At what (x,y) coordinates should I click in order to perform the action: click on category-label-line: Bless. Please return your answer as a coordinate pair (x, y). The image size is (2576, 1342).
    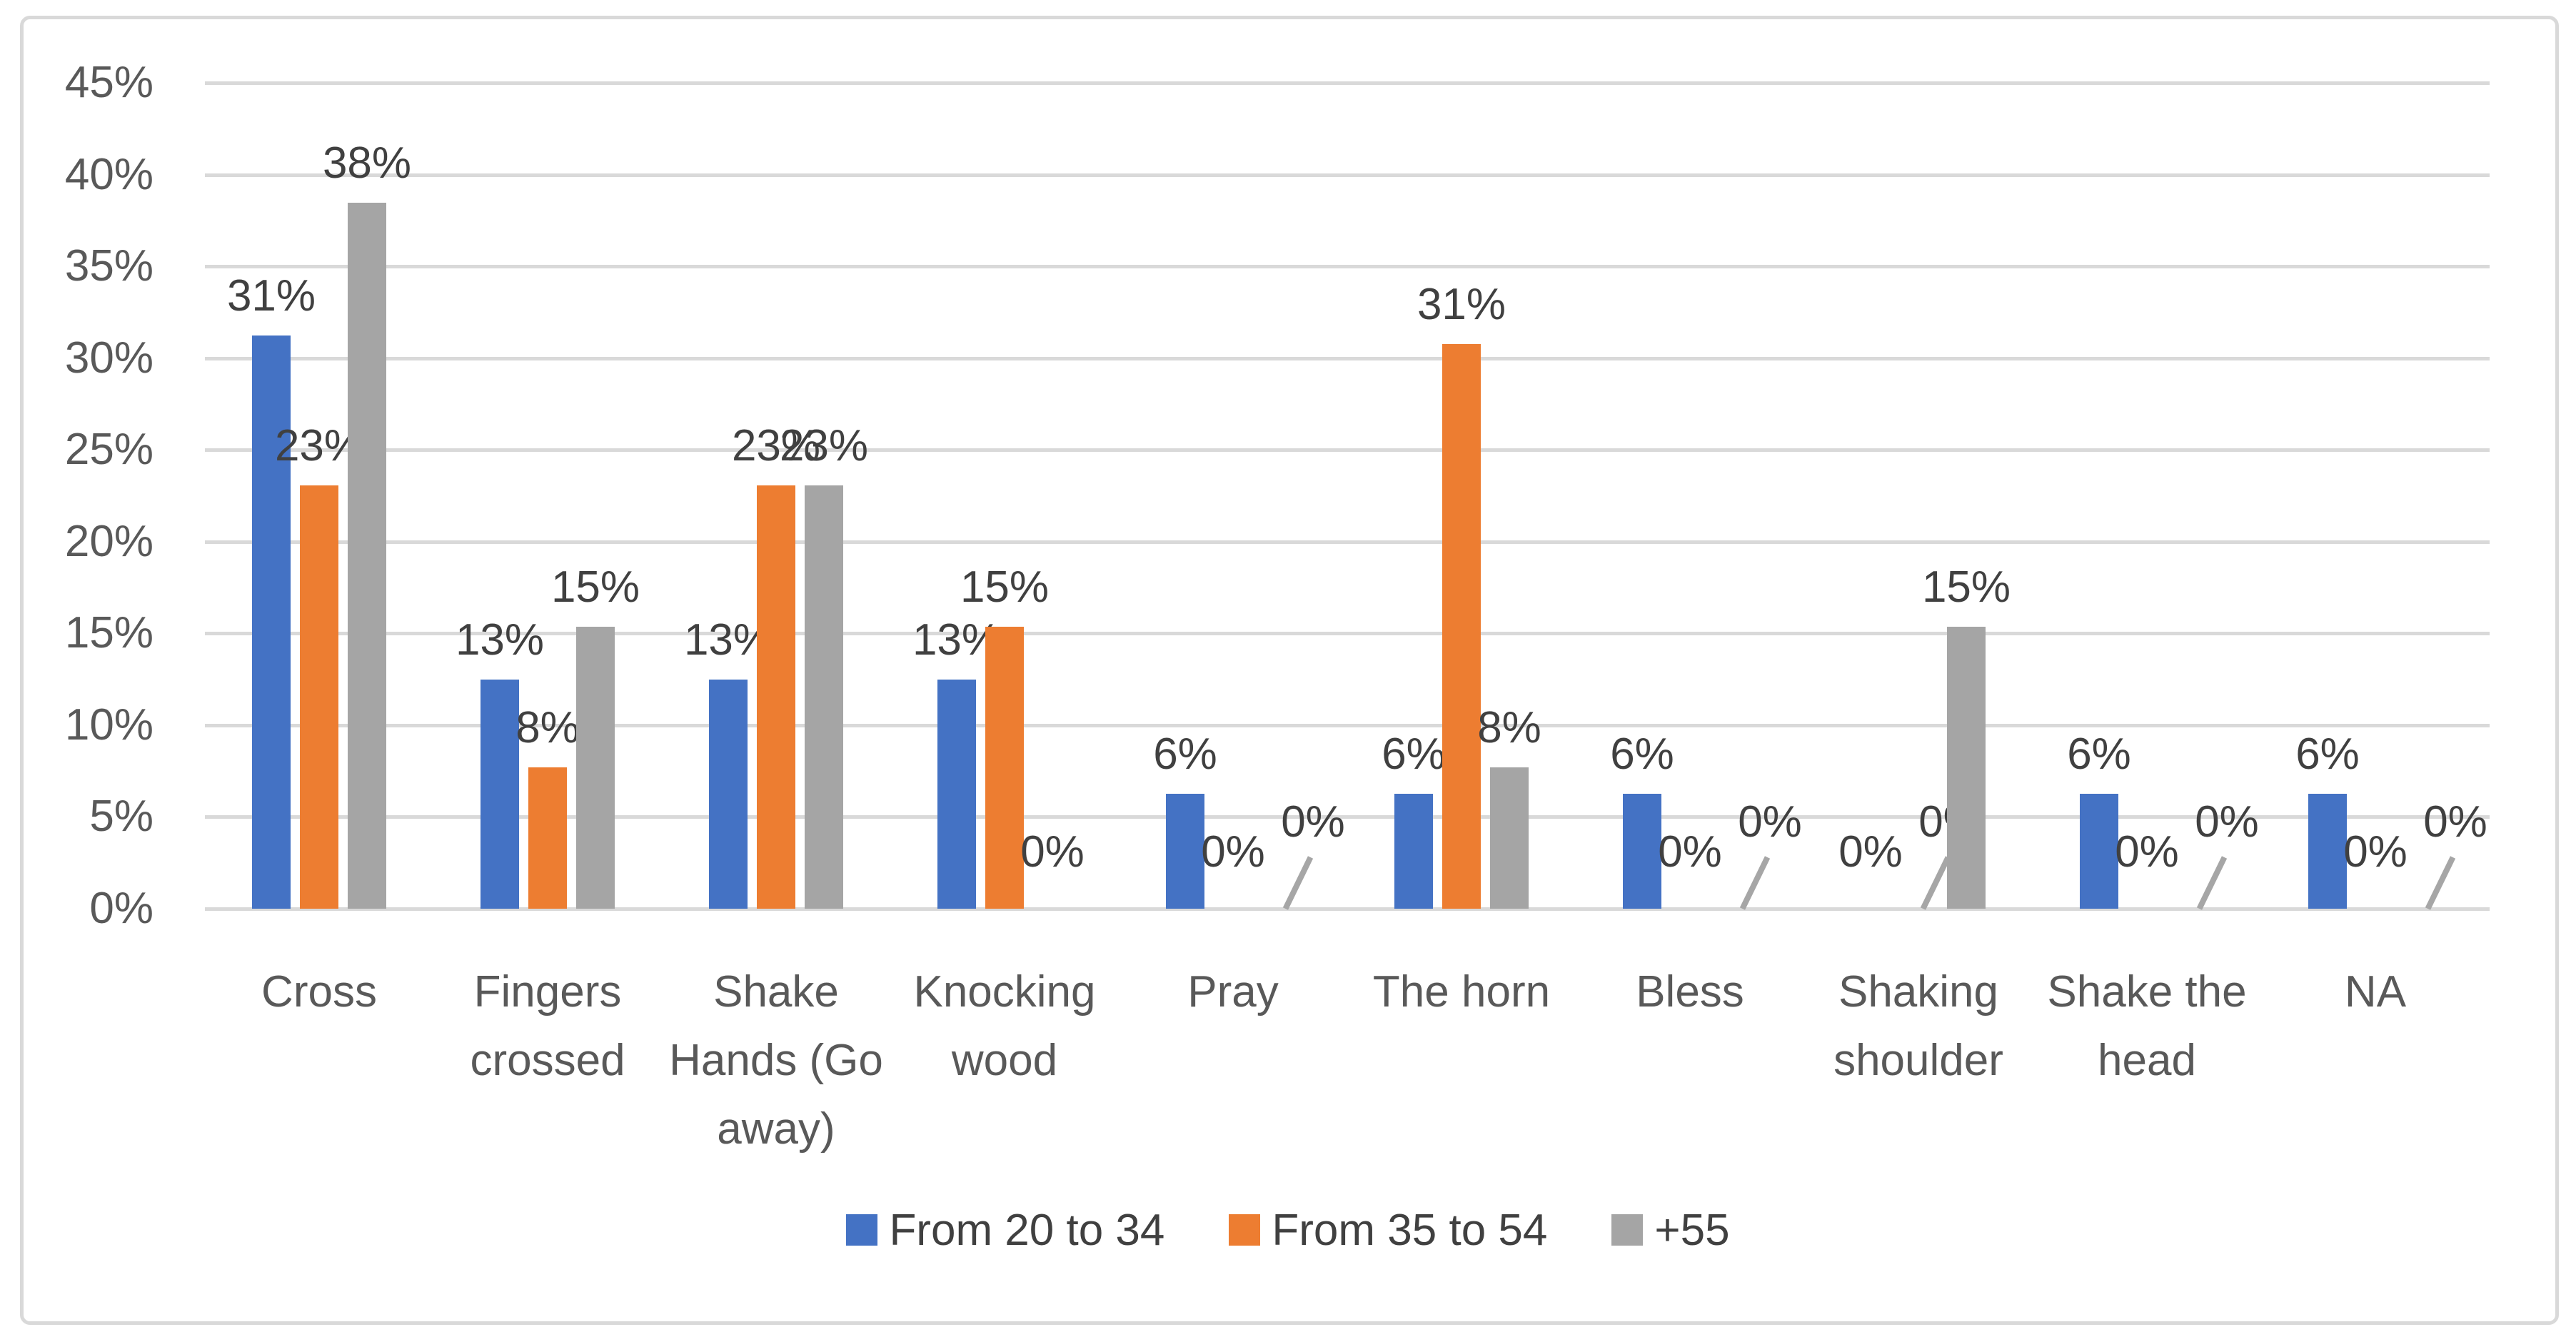
    Looking at the image, I should click on (1690, 991).